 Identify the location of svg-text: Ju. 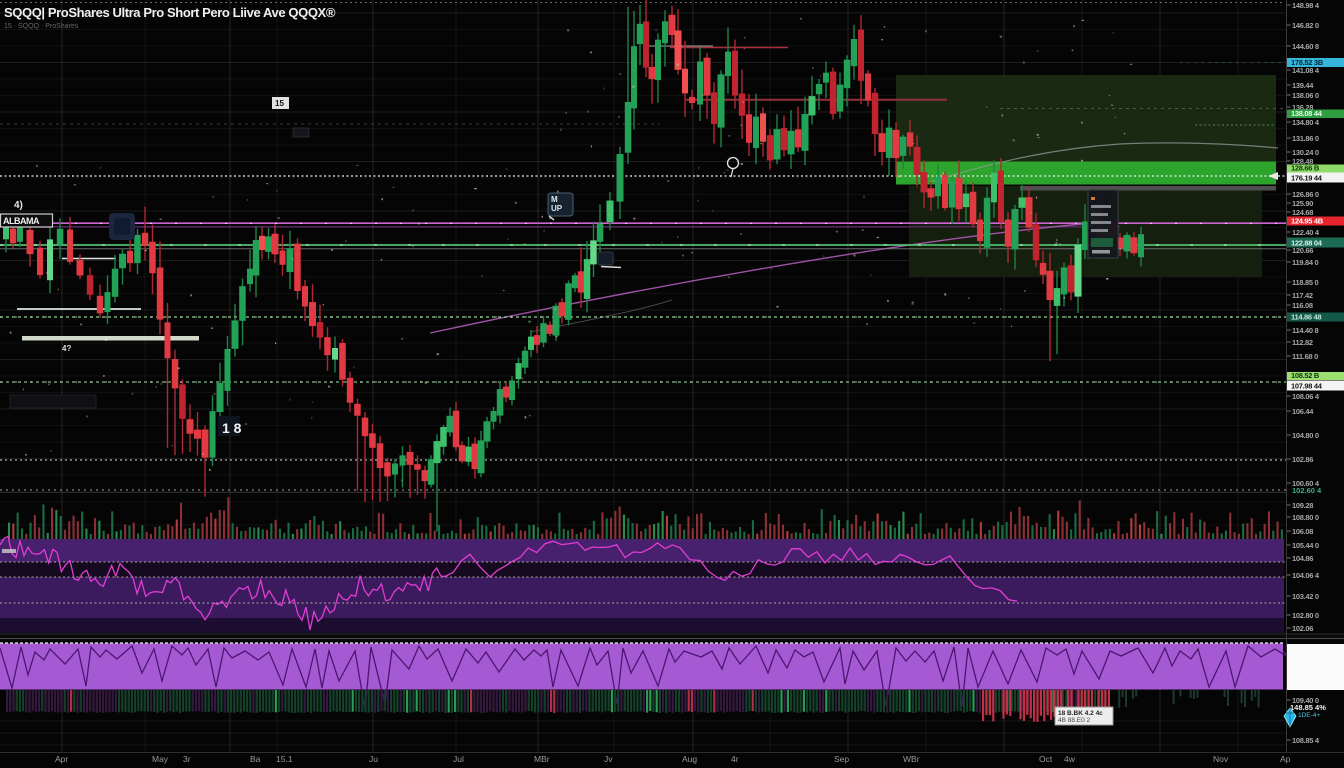
(373, 759).